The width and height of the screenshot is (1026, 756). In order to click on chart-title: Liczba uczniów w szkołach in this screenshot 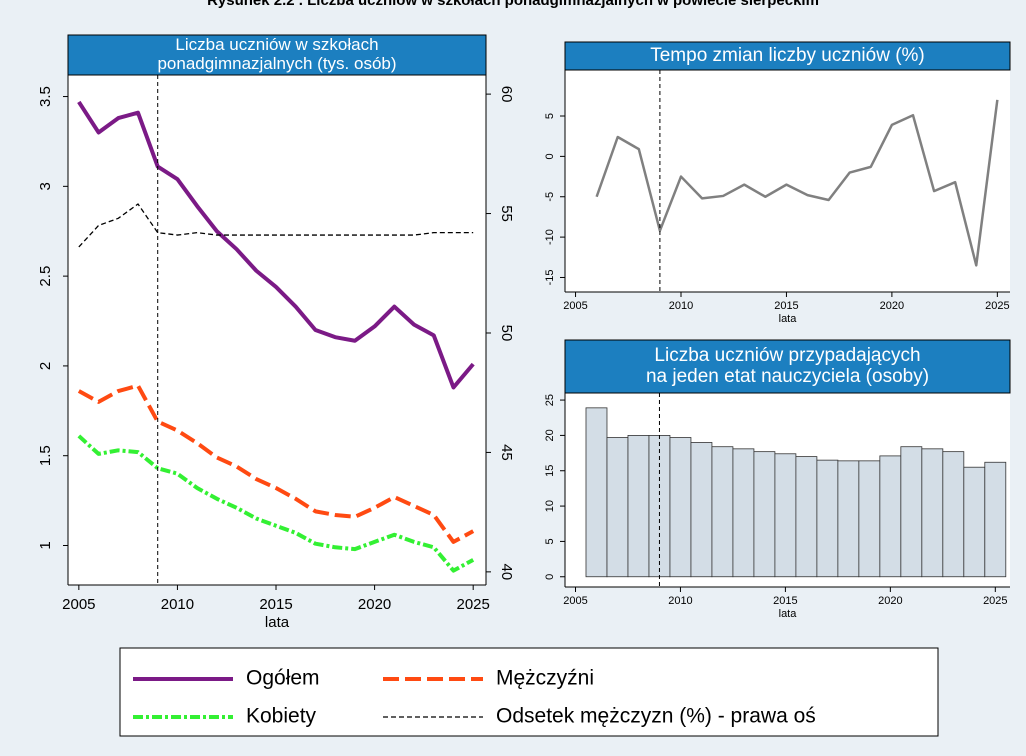, I will do `click(276, 44)`.